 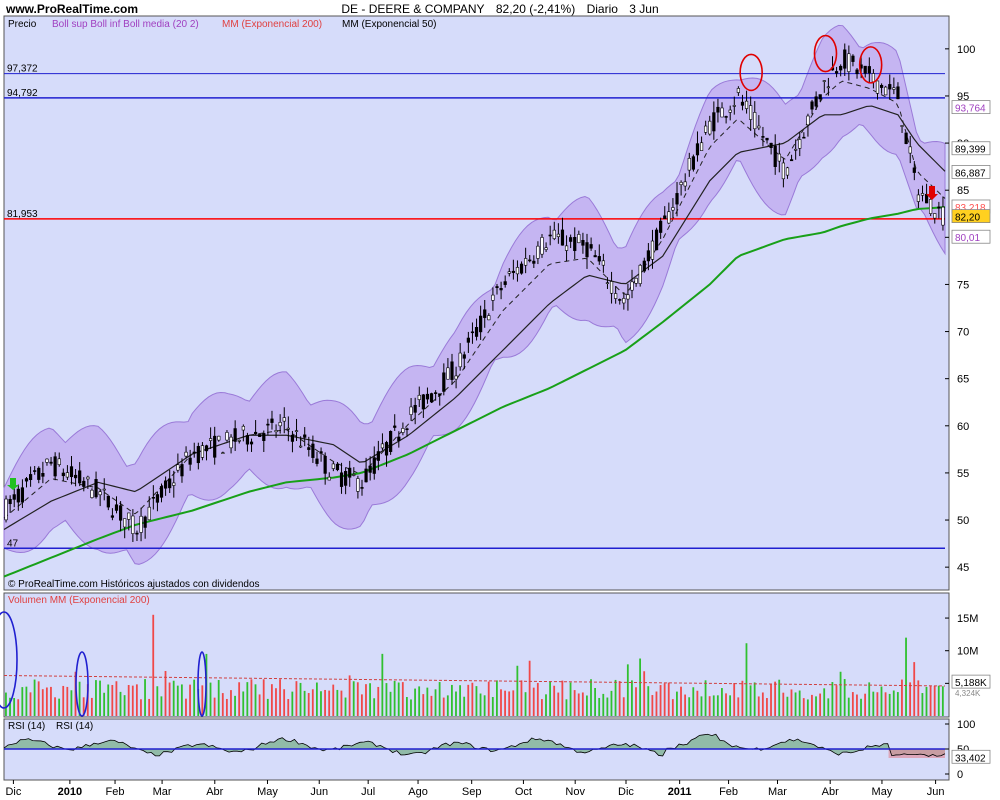 What do you see at coordinates (963, 521) in the screenshot?
I see `price-tick-label-50: 50` at bounding box center [963, 521].